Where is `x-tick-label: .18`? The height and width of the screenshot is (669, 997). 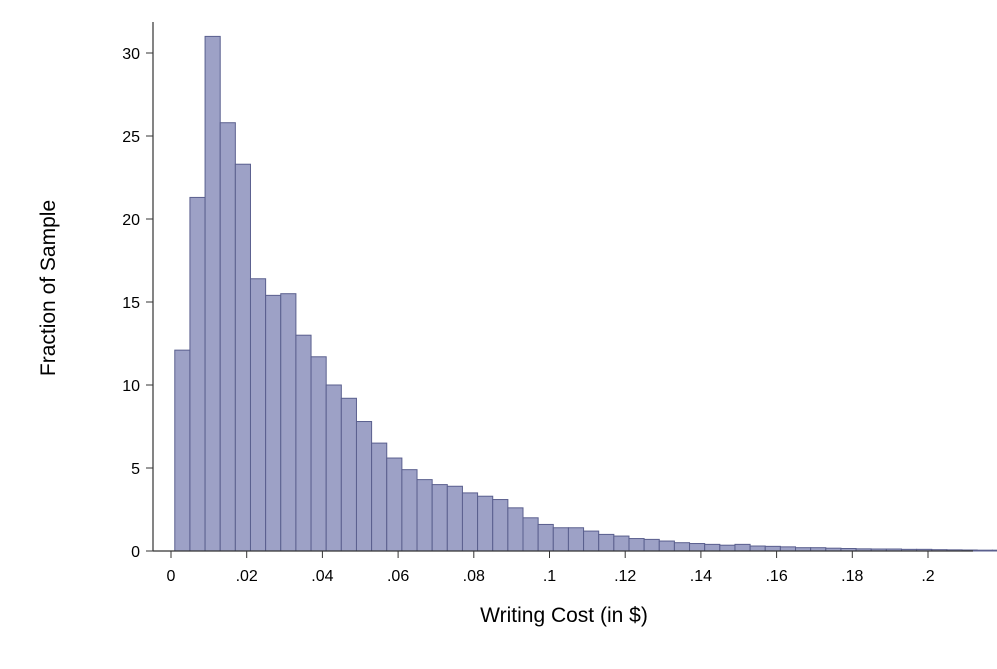 x-tick-label: .18 is located at coordinates (852, 576).